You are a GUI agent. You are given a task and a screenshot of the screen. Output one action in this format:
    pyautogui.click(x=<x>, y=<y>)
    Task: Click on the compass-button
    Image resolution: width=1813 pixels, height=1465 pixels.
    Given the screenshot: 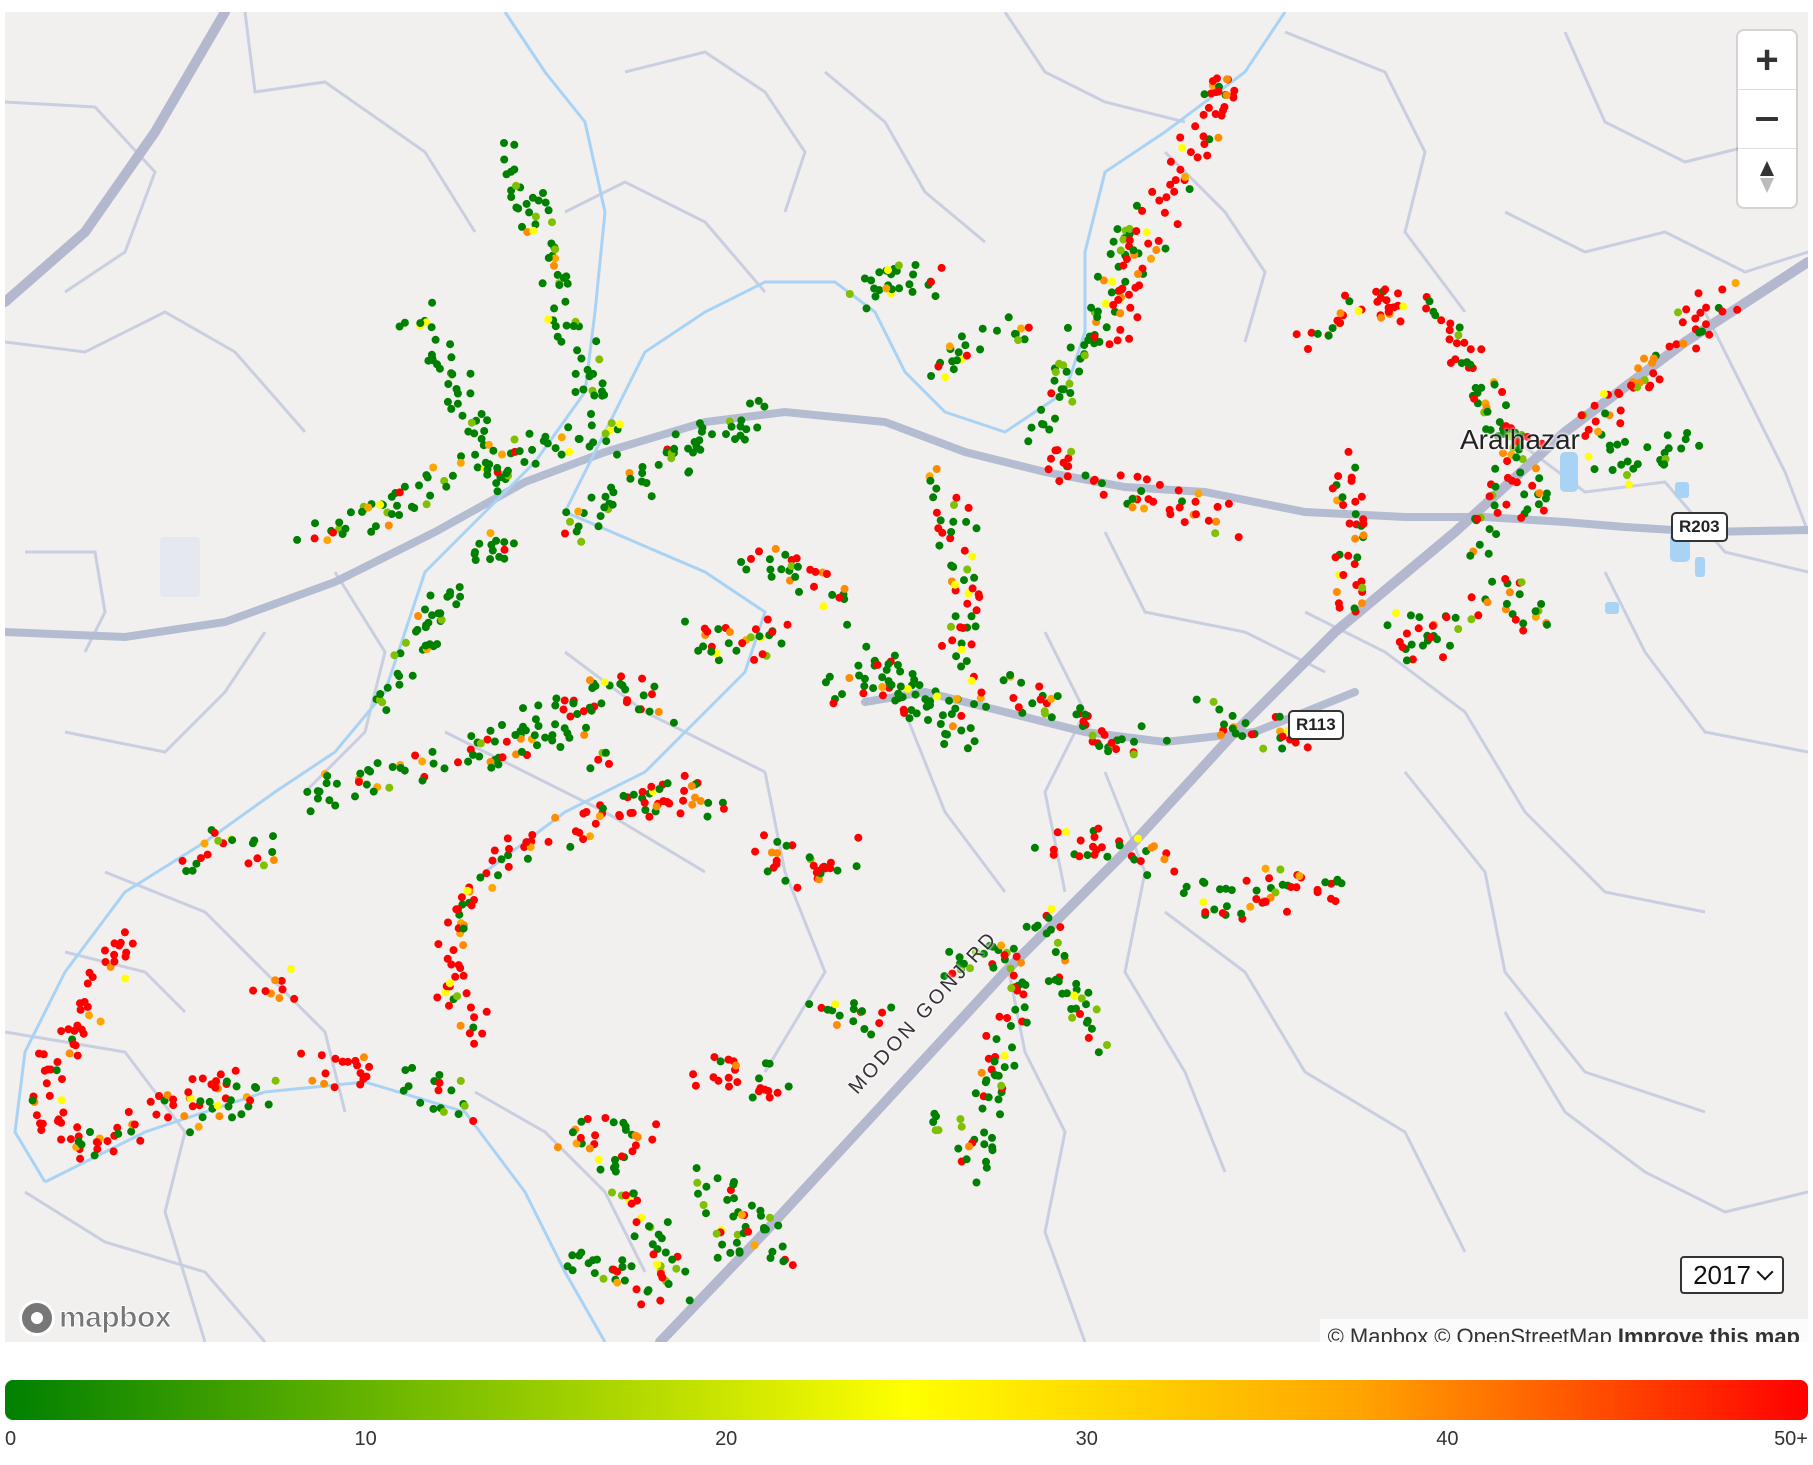 What is the action you would take?
    pyautogui.click(x=1767, y=178)
    